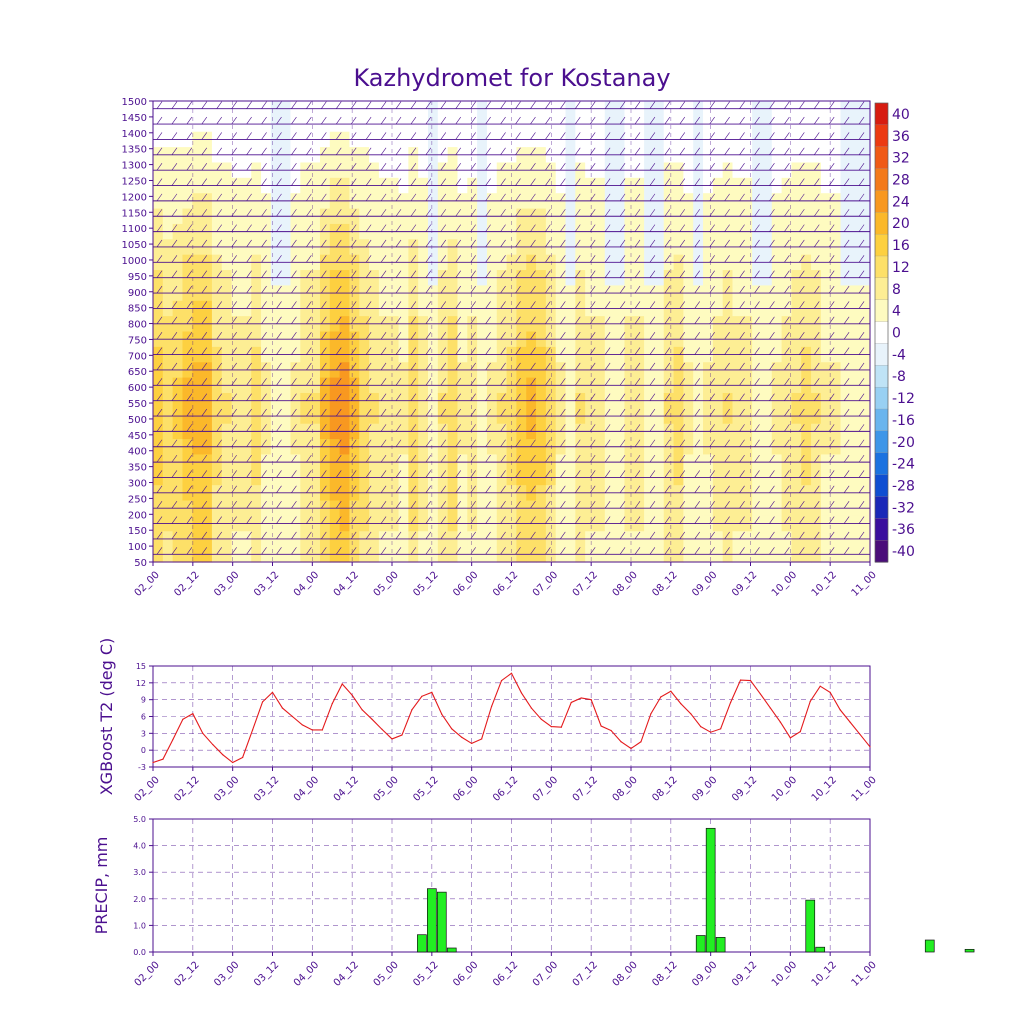 This screenshot has width=1024, height=1024. What do you see at coordinates (306, 974) in the screenshot?
I see `precip-xtick-label: 04_00` at bounding box center [306, 974].